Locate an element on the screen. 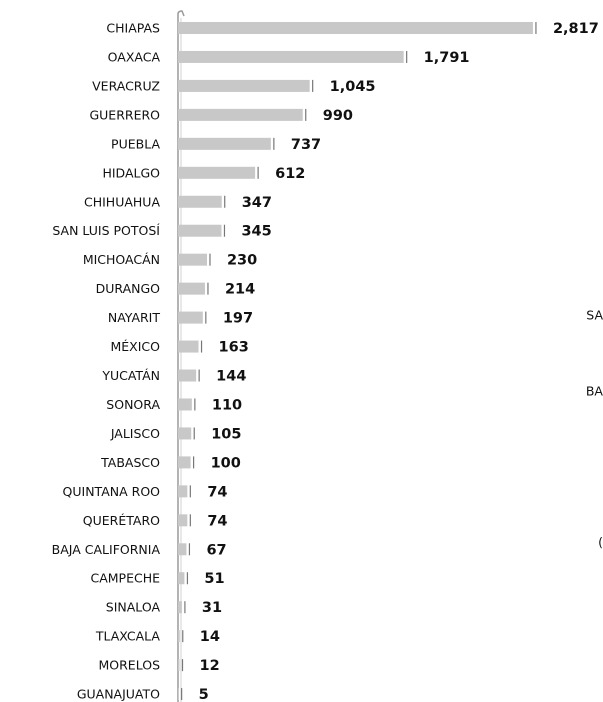 Image resolution: width=603 pixels, height=702 pixels. value-label: 14 is located at coordinates (210, 637).